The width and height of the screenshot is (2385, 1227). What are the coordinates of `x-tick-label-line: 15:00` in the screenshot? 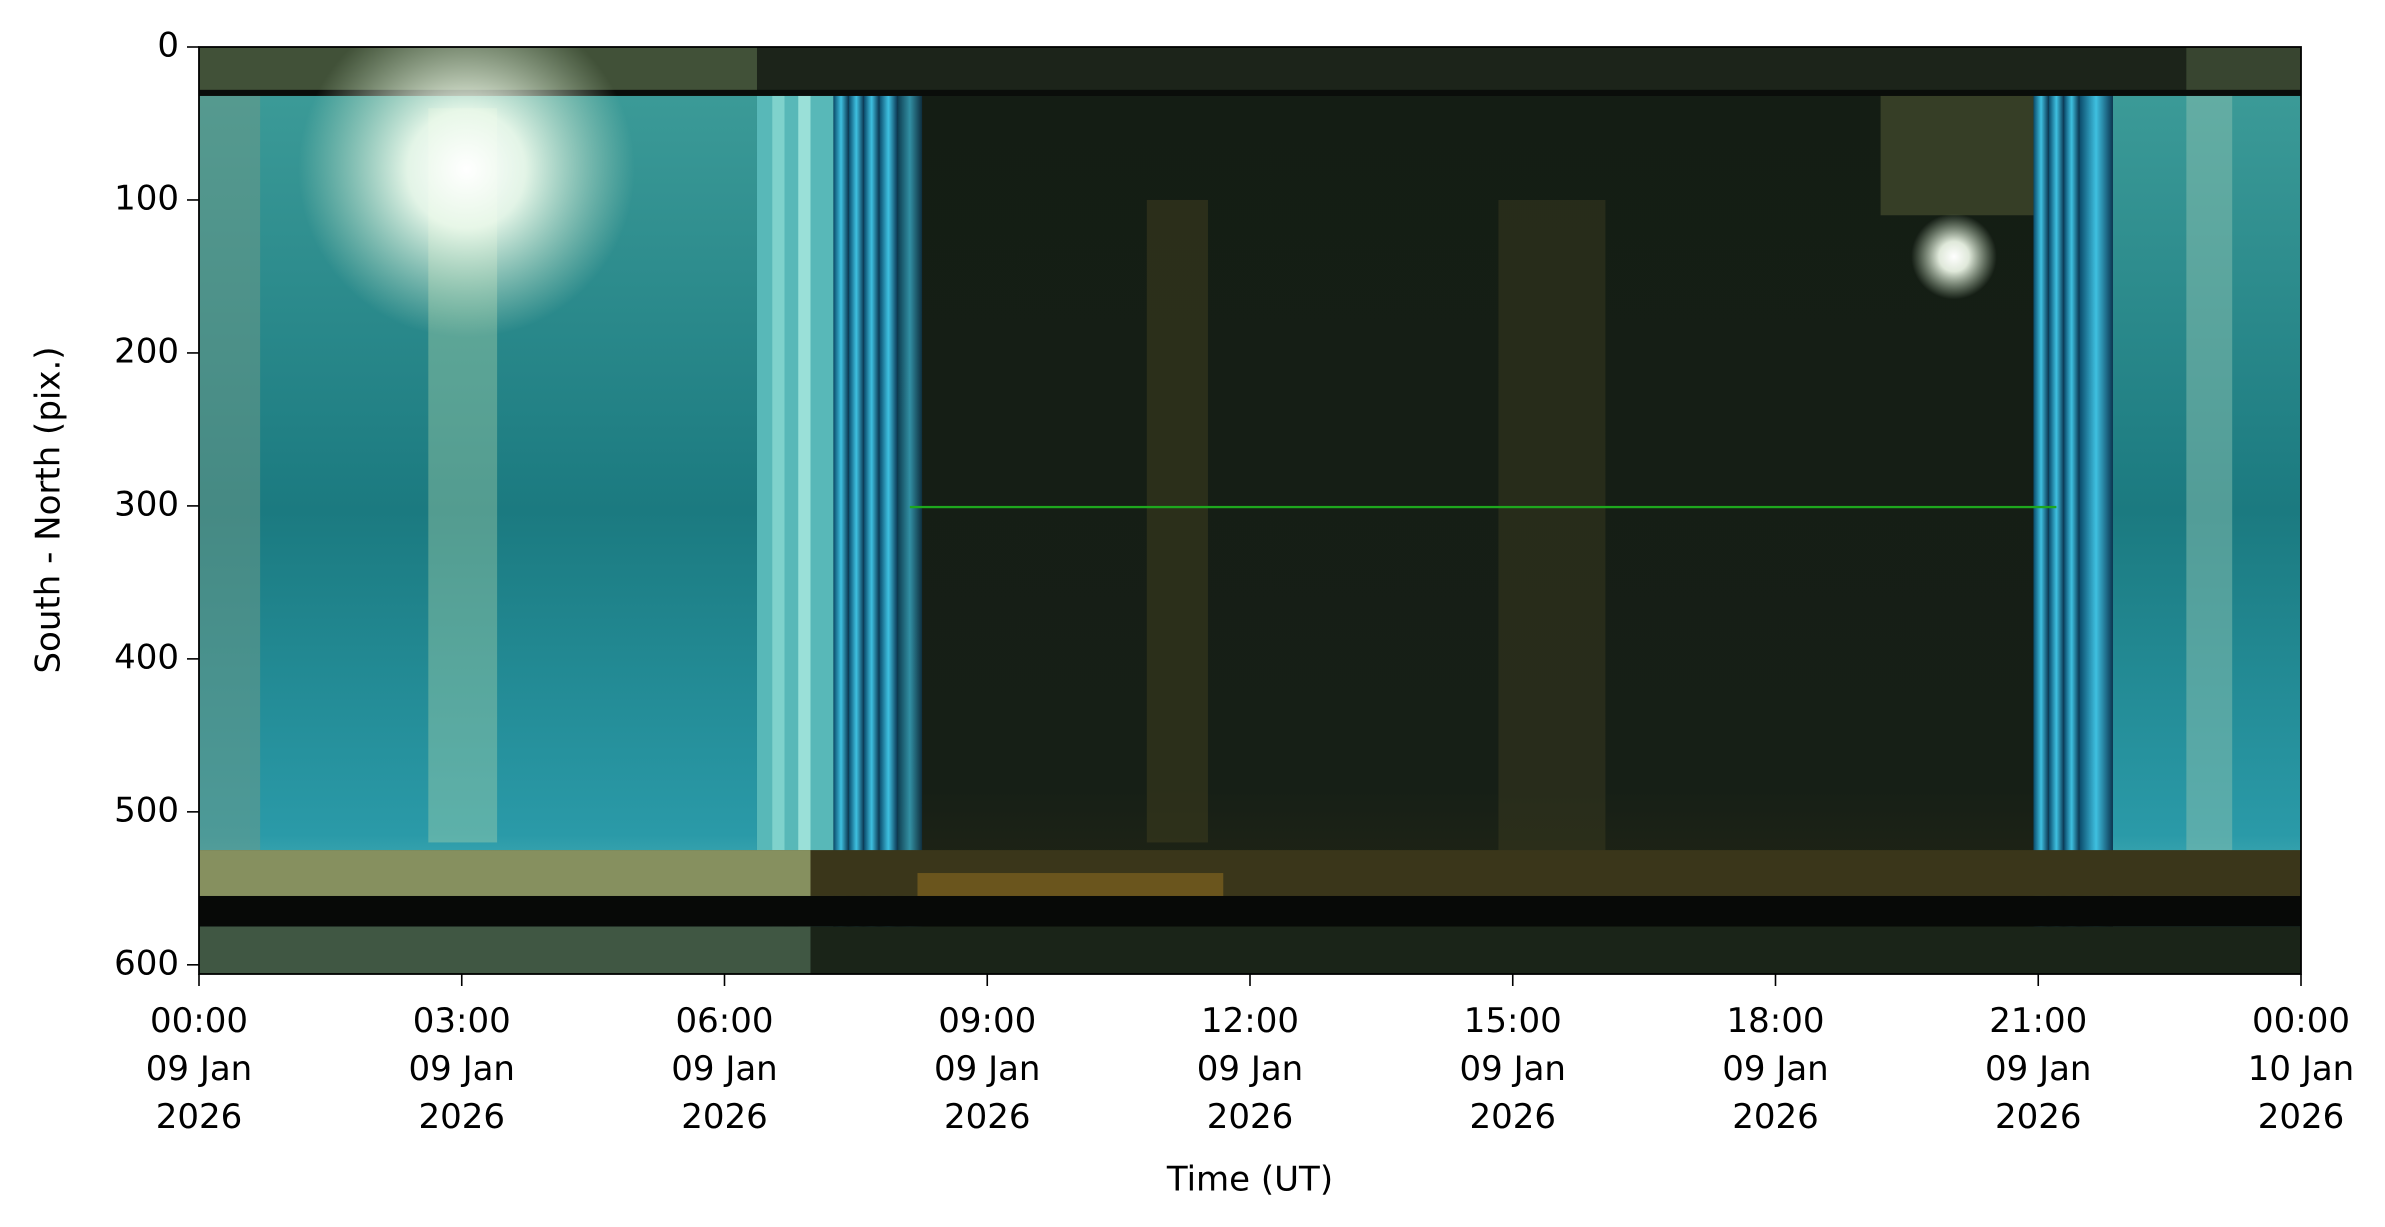 It's located at (1513, 1021).